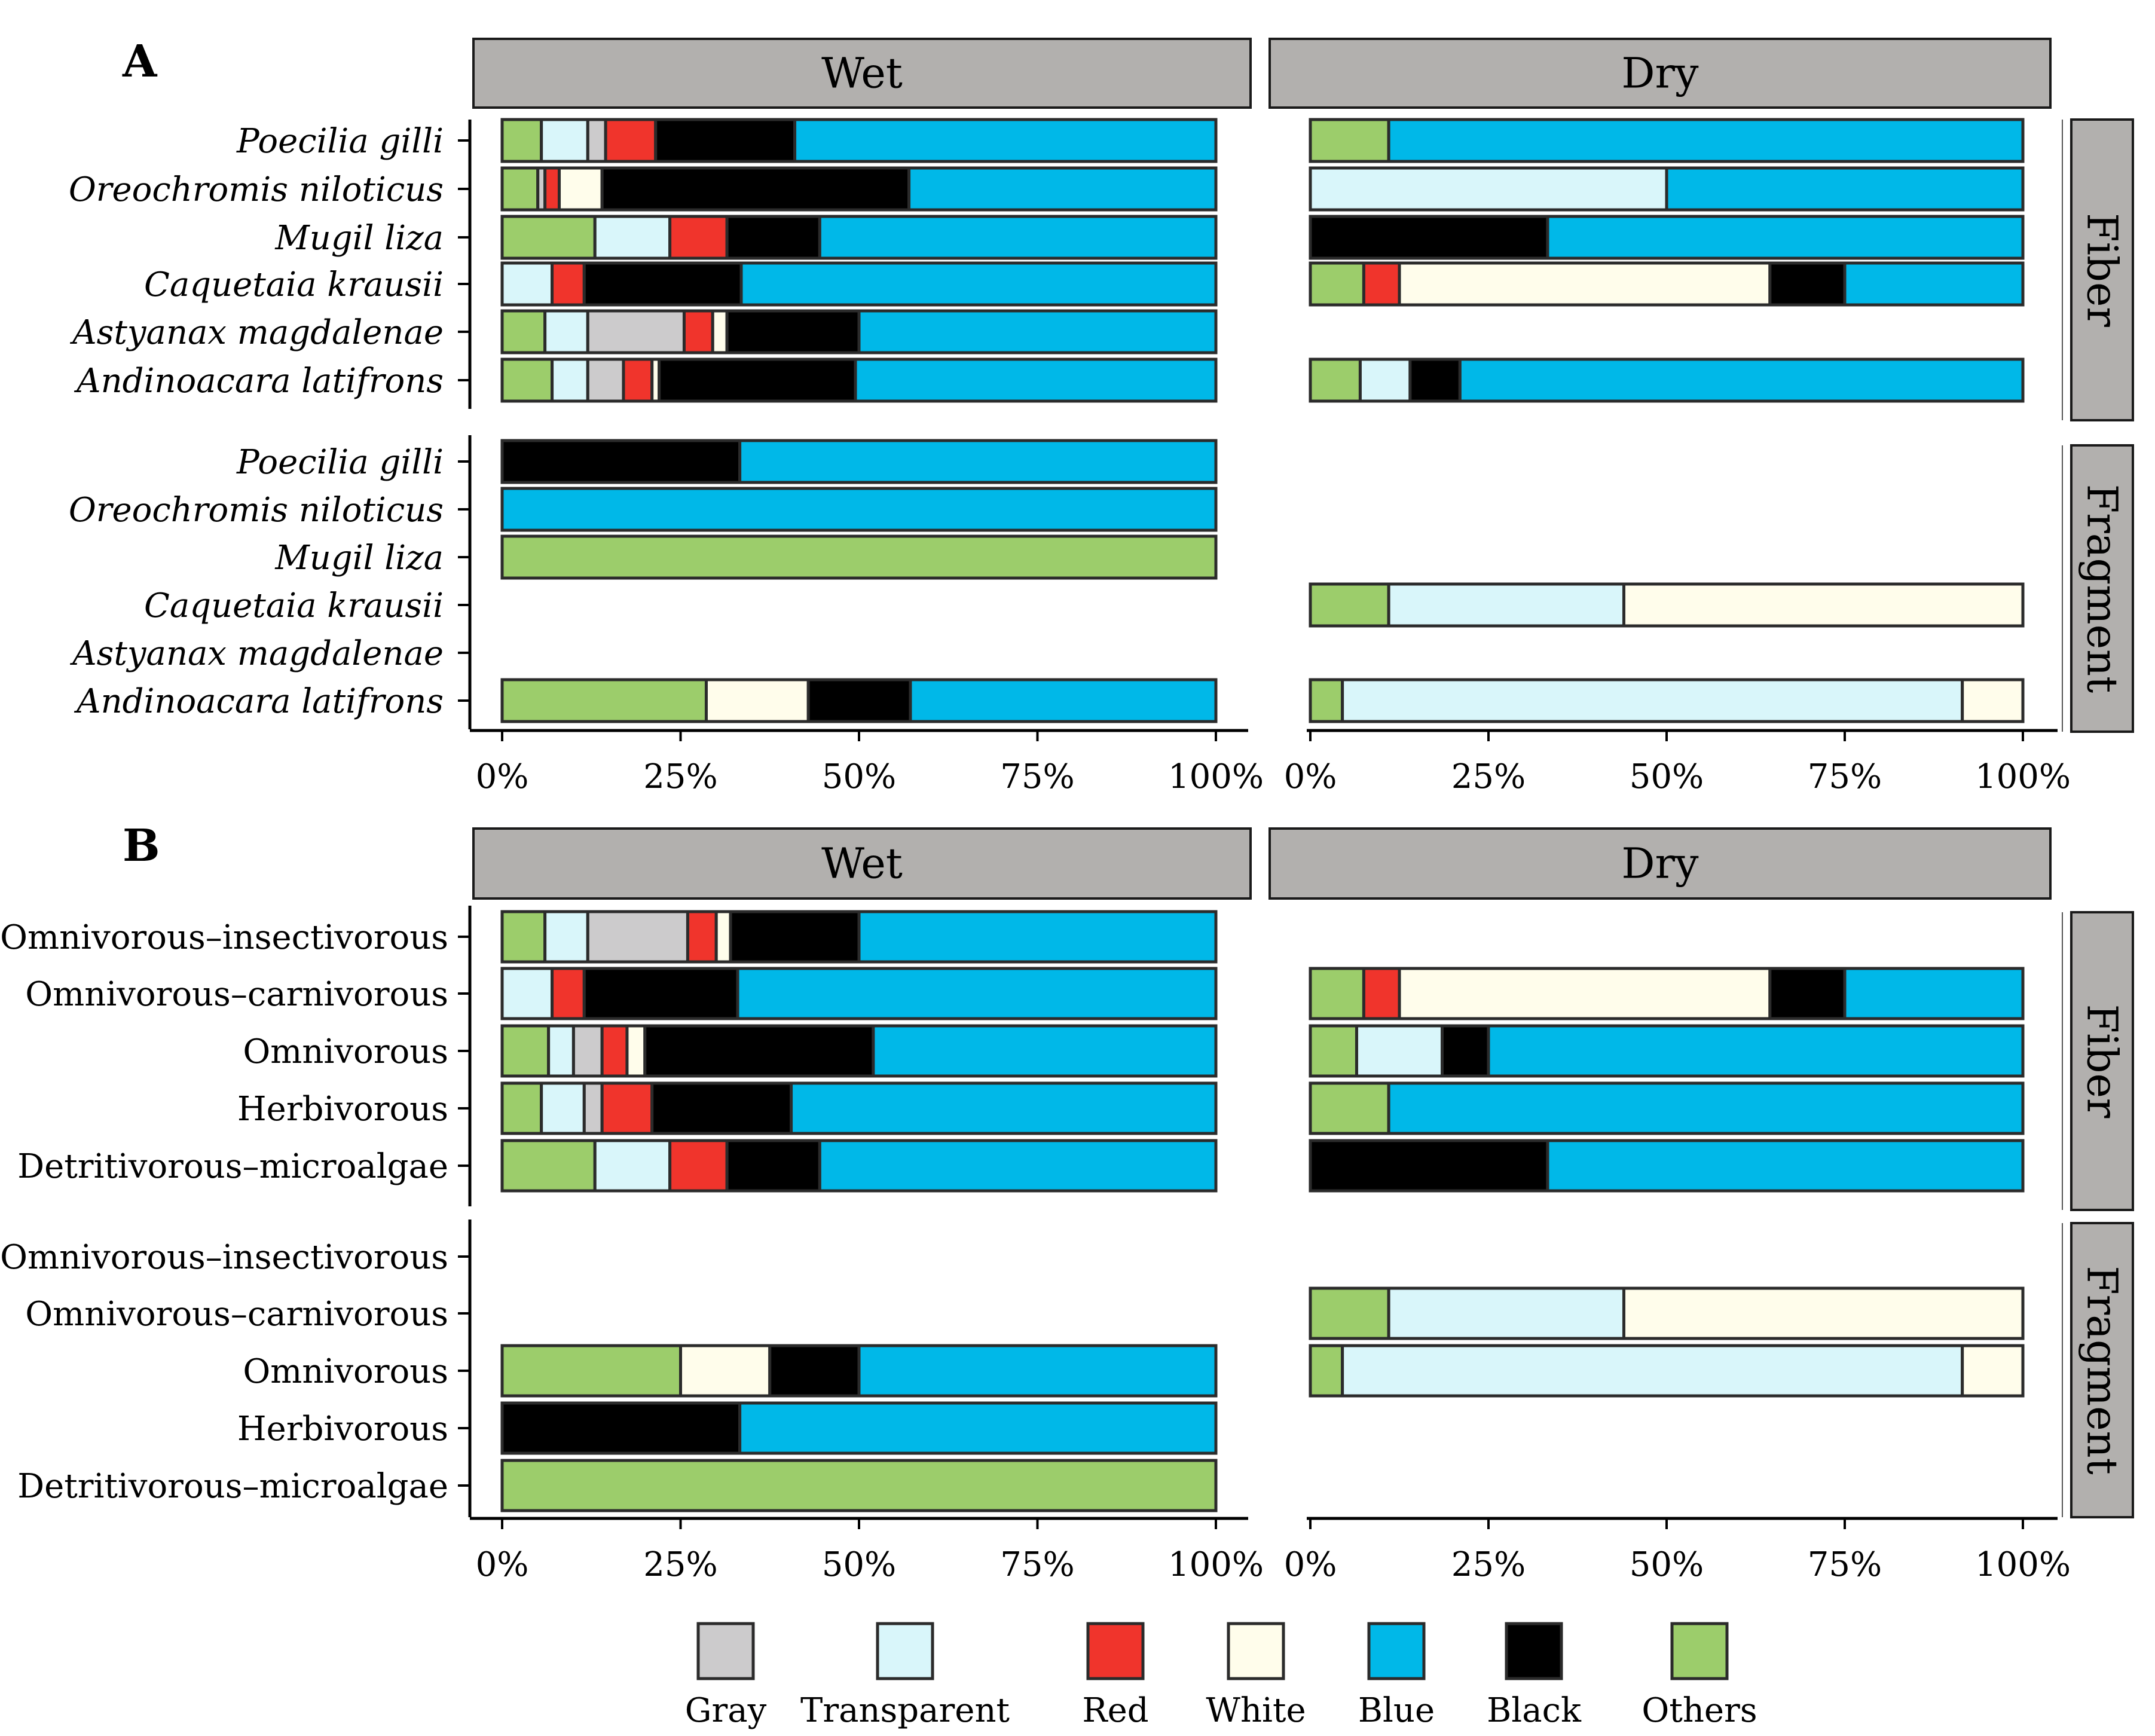  Describe the element at coordinates (726, 1710) in the screenshot. I see `legend-label-gray: Gray` at that location.